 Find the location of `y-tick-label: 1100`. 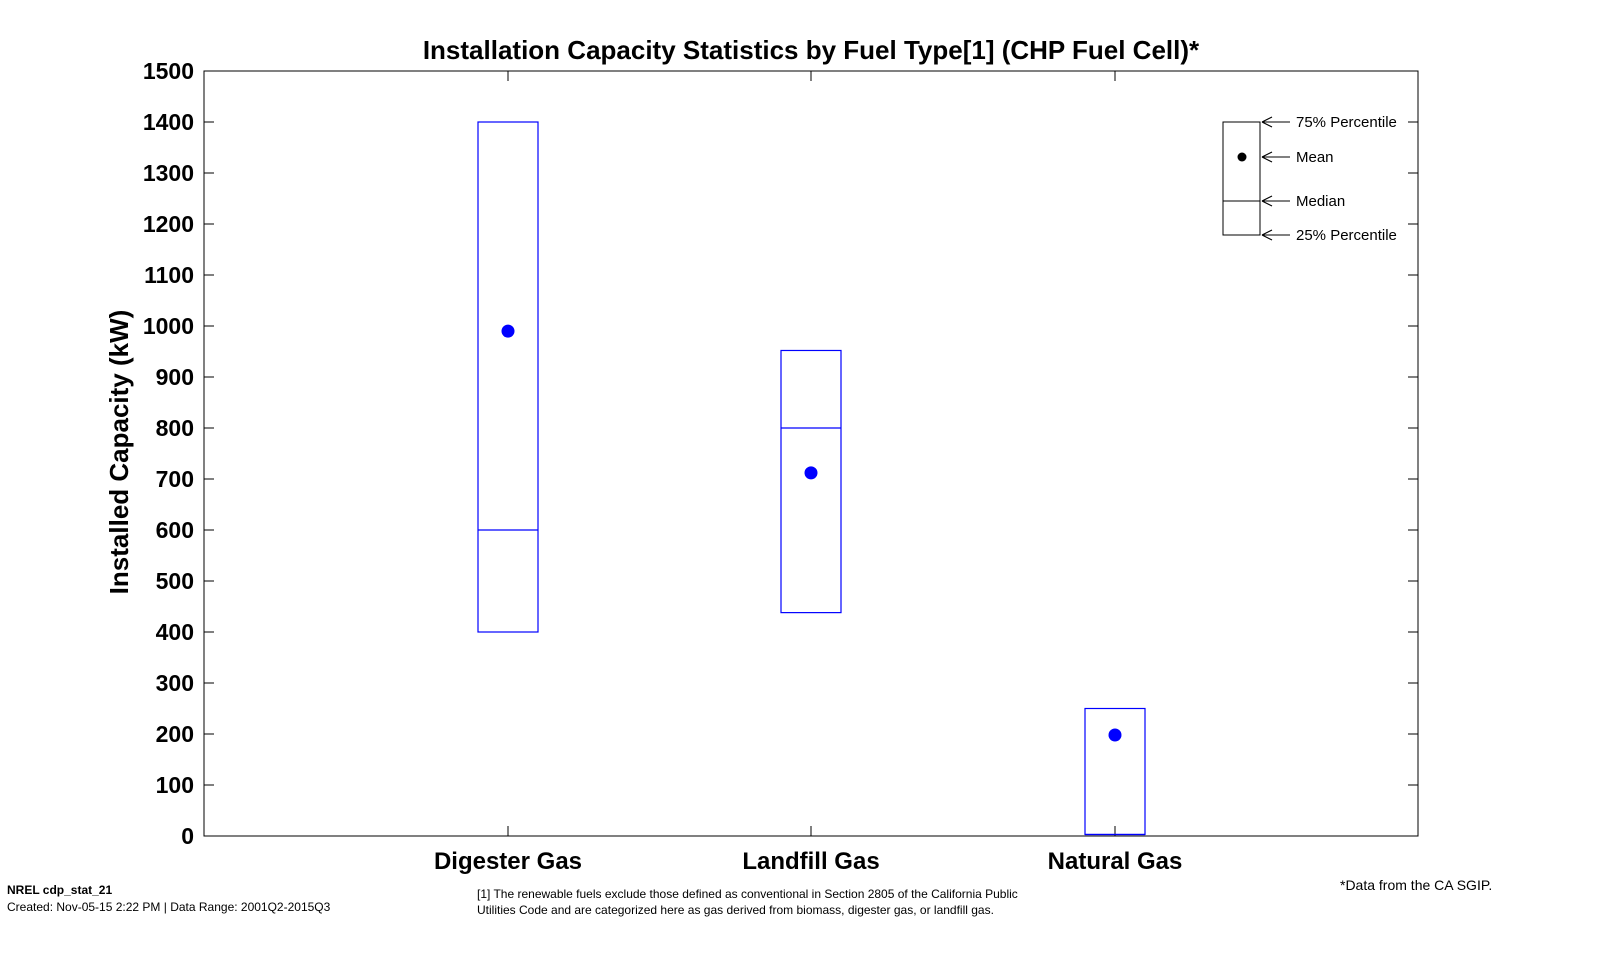

y-tick-label: 1100 is located at coordinates (169, 275).